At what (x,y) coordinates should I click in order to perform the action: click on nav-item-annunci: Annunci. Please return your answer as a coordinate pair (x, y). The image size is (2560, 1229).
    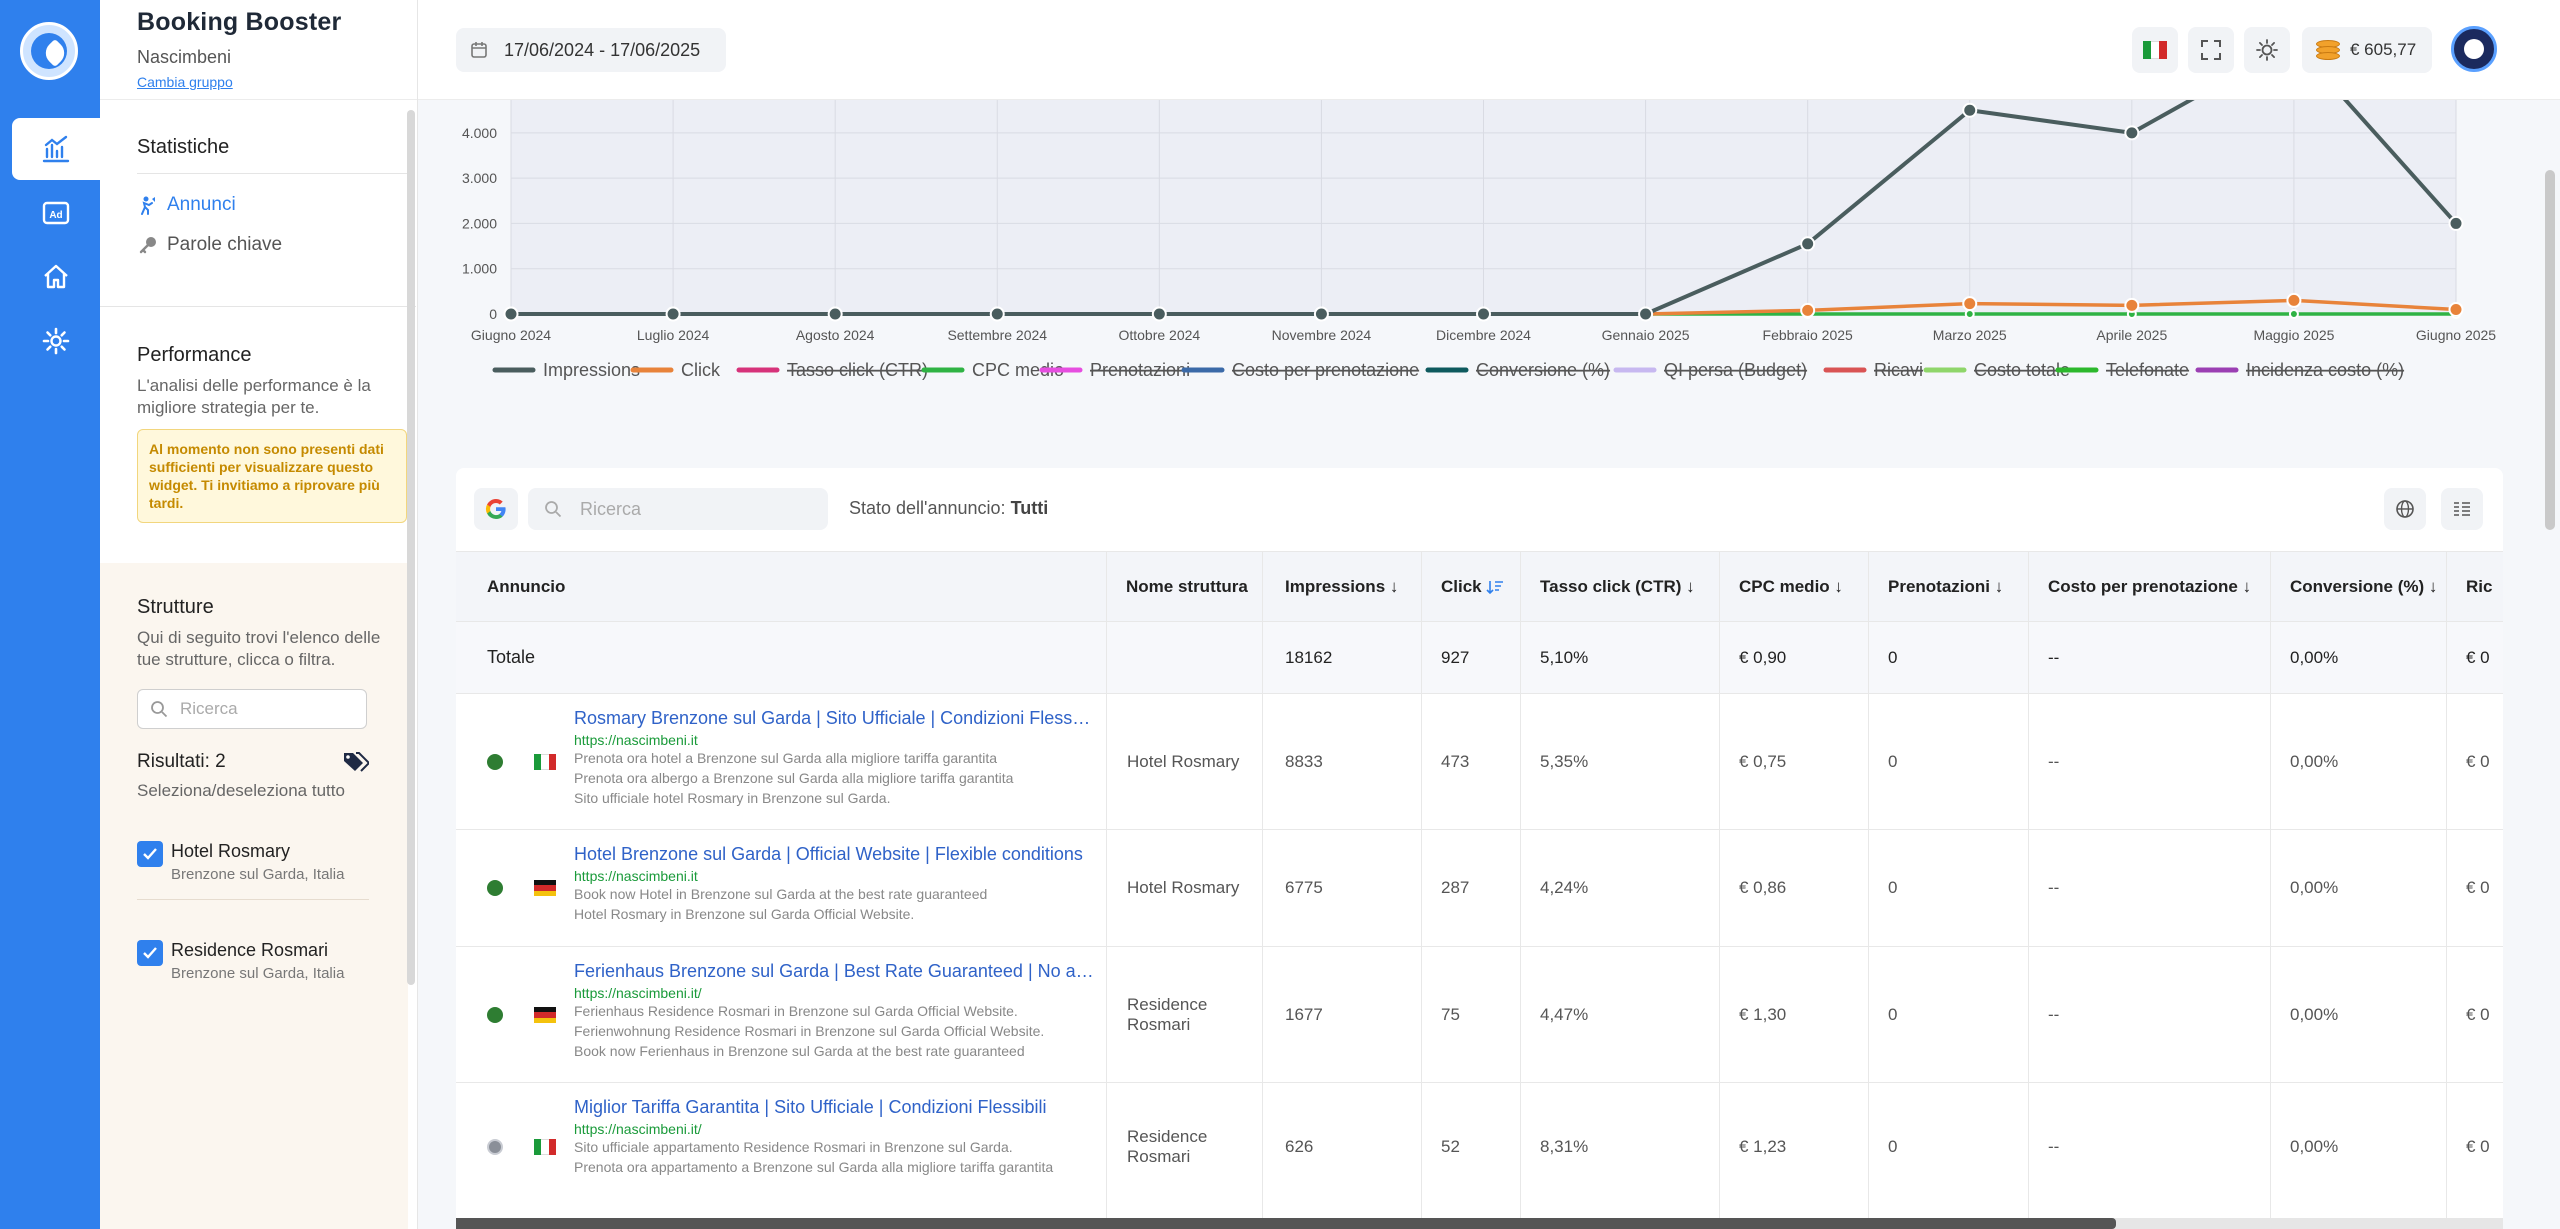
    Looking at the image, I should click on (272, 205).